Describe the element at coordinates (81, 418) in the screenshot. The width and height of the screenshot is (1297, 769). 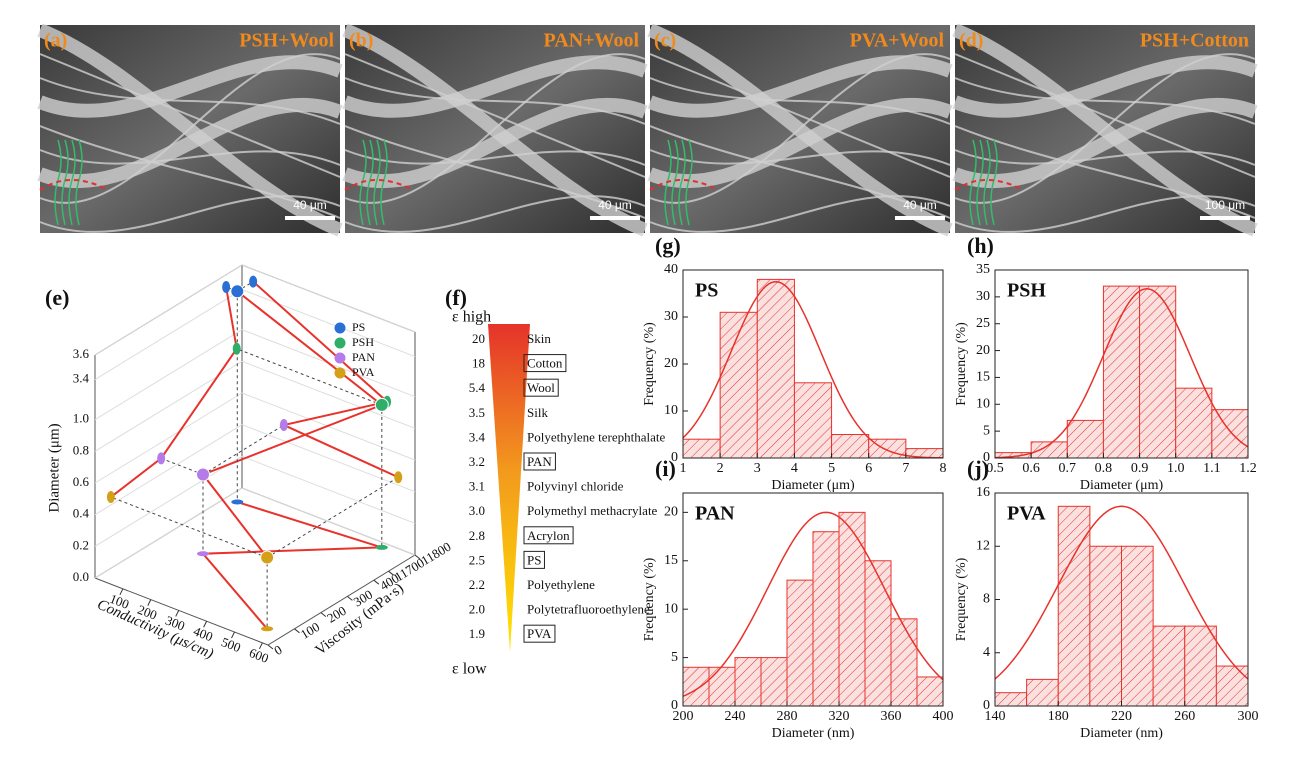
I see `y-tick-label: 1.0` at that location.